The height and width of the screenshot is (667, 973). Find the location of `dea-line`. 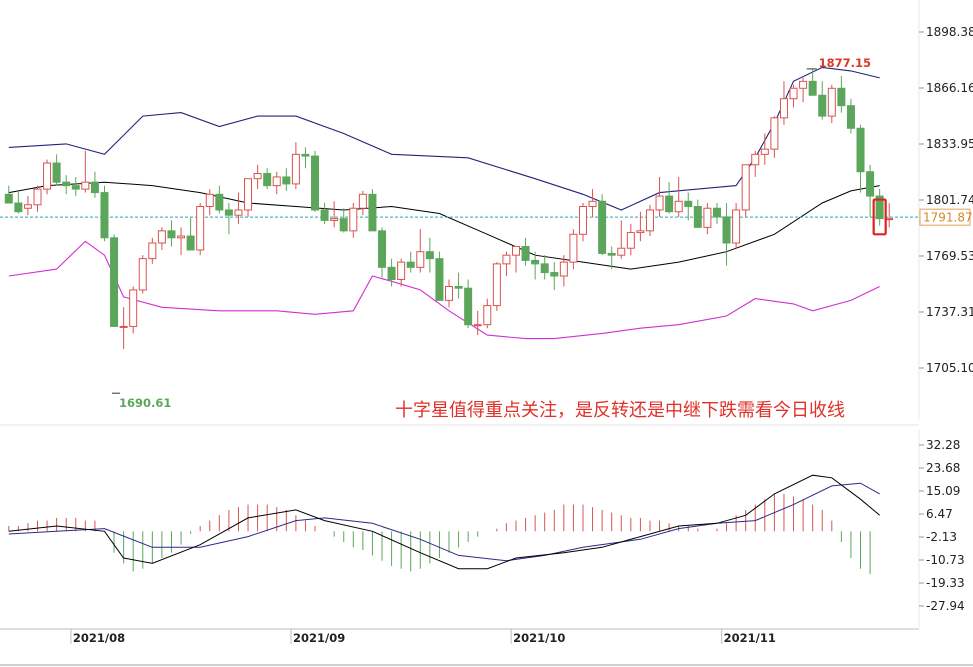

dea-line is located at coordinates (444, 522).